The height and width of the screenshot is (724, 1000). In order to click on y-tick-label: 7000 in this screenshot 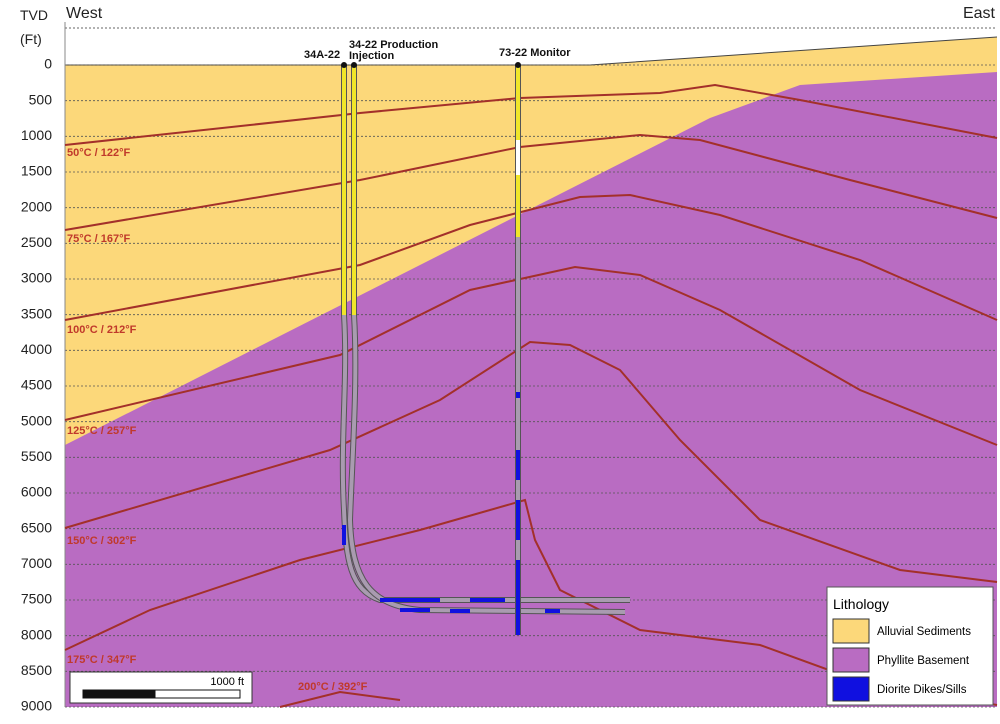, I will do `click(36, 563)`.